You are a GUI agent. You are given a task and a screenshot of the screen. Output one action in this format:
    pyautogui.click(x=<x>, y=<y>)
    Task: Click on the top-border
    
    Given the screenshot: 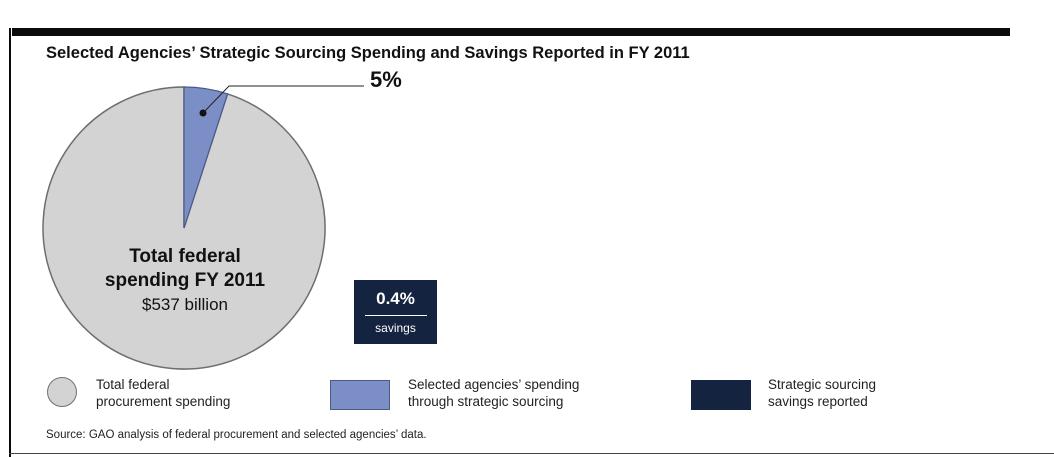 What is the action you would take?
    pyautogui.click(x=511, y=32)
    